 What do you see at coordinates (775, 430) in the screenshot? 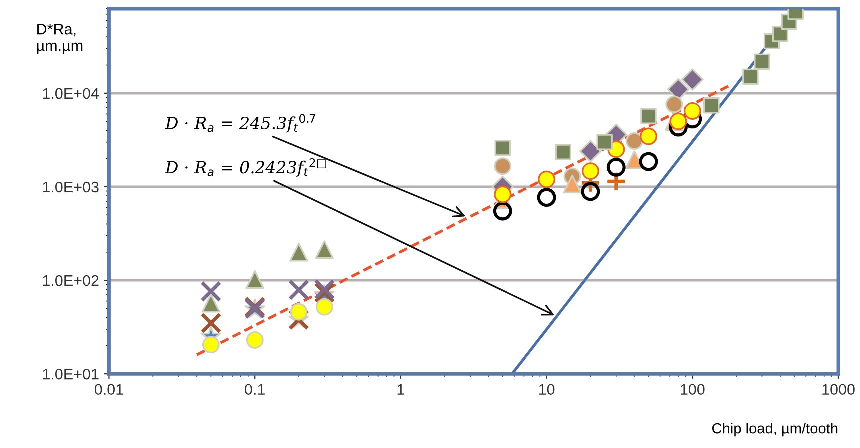
I see `x-axis-title: Chip load, µm/tooth` at bounding box center [775, 430].